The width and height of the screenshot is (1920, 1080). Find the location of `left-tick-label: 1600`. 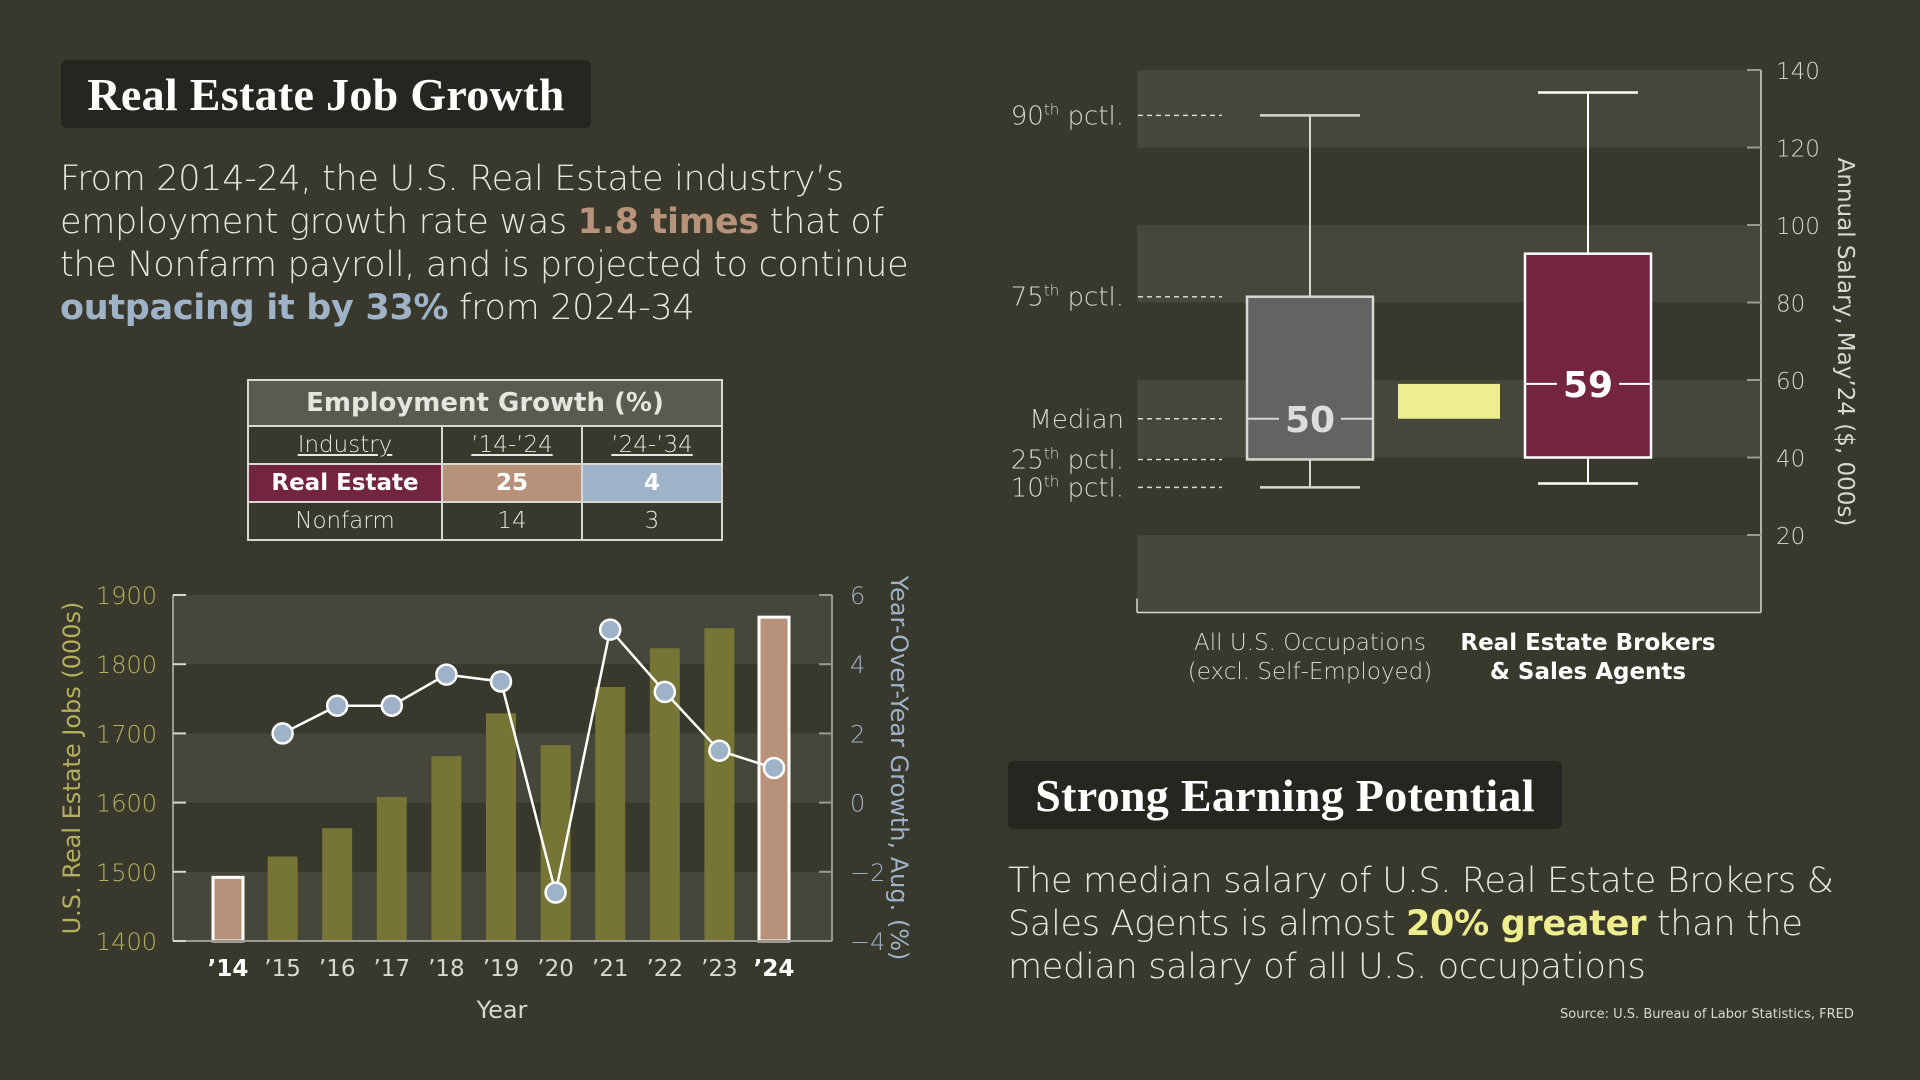

left-tick-label: 1600 is located at coordinates (126, 804).